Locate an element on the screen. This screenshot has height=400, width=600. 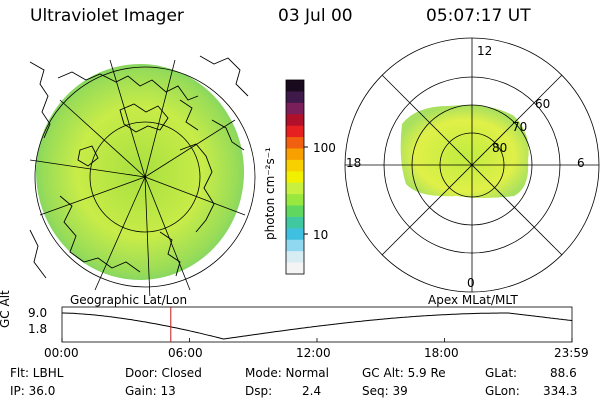
timeline-xtick-2359: 23:59 is located at coordinates (571, 353).